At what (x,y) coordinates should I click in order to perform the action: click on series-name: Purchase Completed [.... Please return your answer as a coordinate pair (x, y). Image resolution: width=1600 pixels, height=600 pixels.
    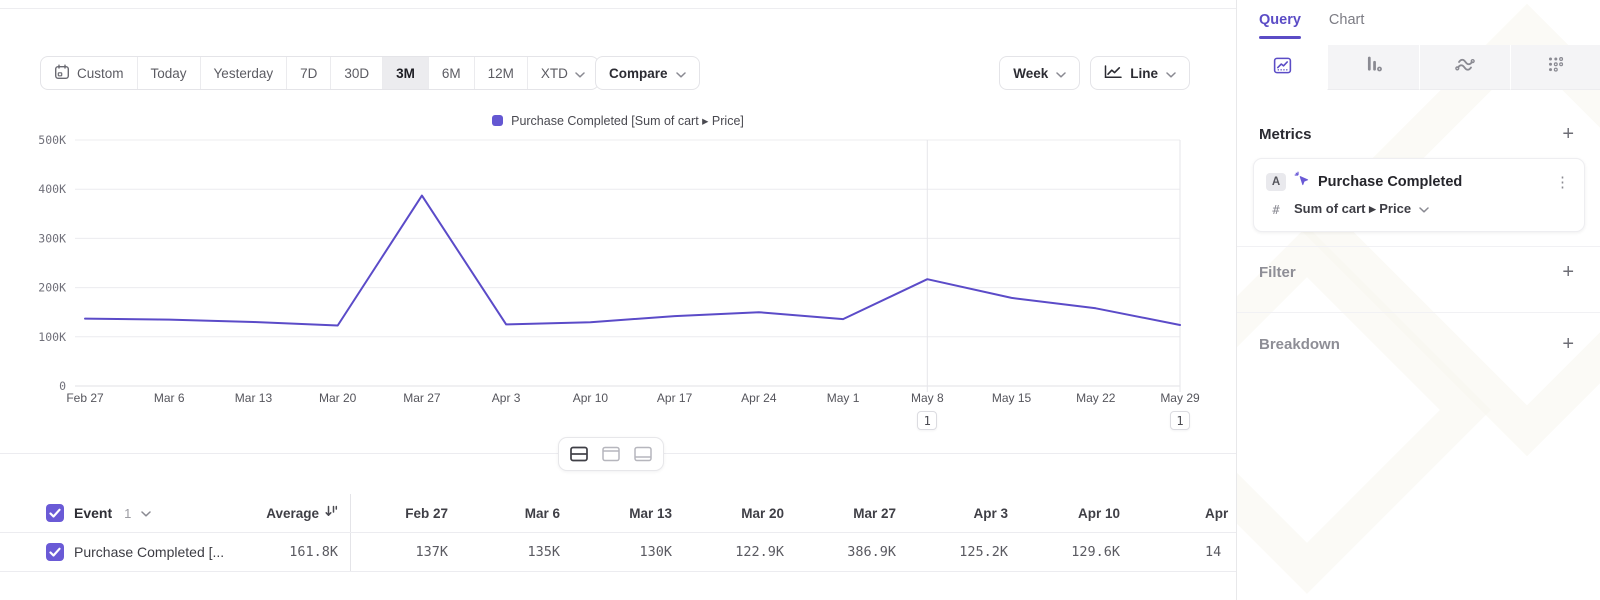
    Looking at the image, I should click on (149, 552).